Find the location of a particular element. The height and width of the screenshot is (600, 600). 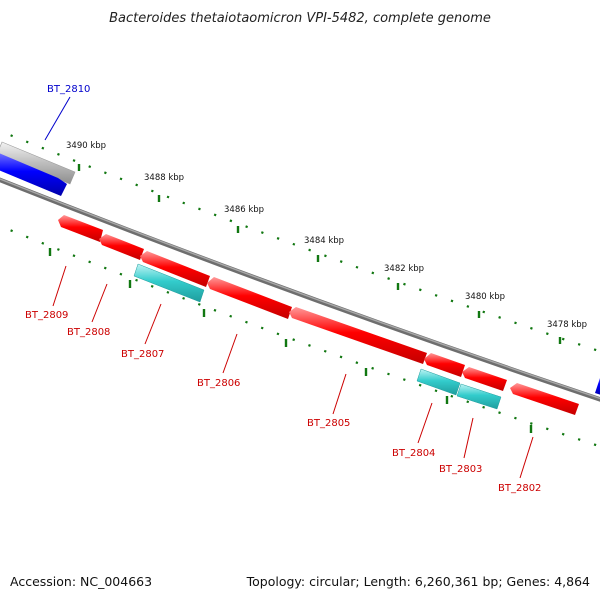

scale-label: 3478 kbp is located at coordinates (567, 325).